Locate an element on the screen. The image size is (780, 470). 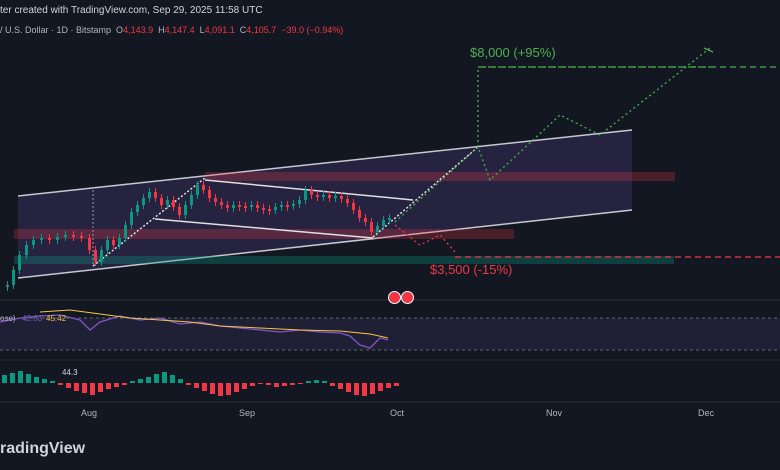
candlestick-series is located at coordinates (198, 236).